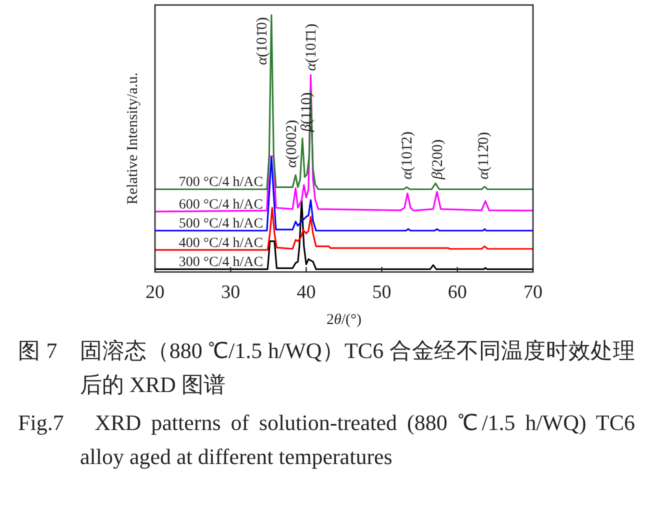 This screenshot has width=662, height=509. I want to click on annotation: α(101̄2), so click(408, 155).